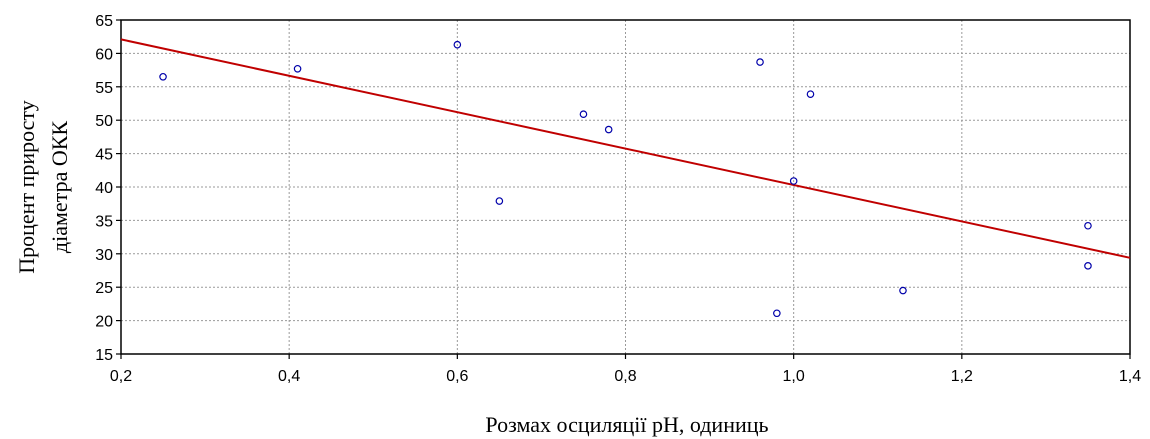 Image resolution: width=1150 pixels, height=439 pixels. What do you see at coordinates (104, 288) in the screenshot?
I see `y-tick-label: 25` at bounding box center [104, 288].